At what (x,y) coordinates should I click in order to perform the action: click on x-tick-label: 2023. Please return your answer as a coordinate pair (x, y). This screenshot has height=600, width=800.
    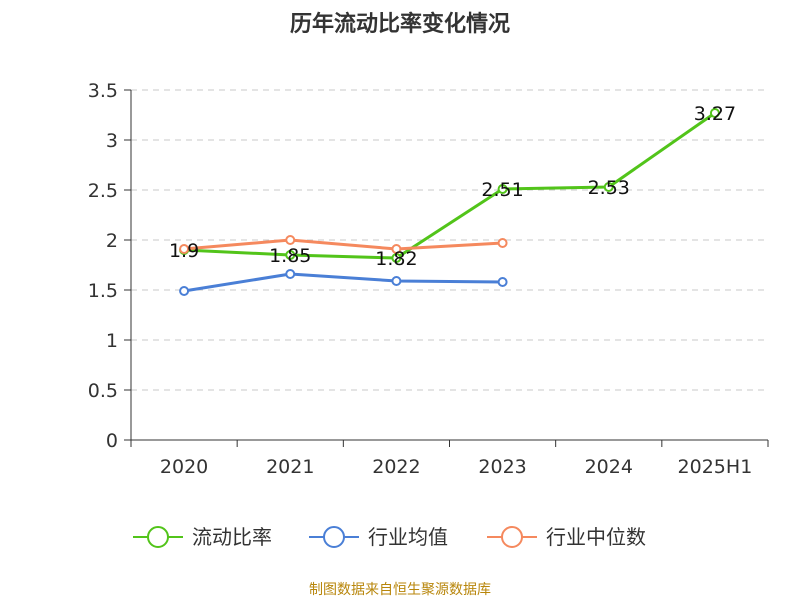
    Looking at the image, I should click on (502, 467).